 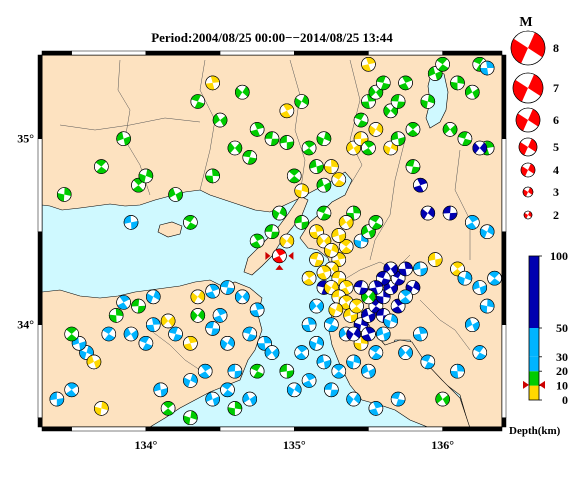 What do you see at coordinates (25, 232) in the screenshot?
I see `latitude-ticks: 35° 34°` at bounding box center [25, 232].